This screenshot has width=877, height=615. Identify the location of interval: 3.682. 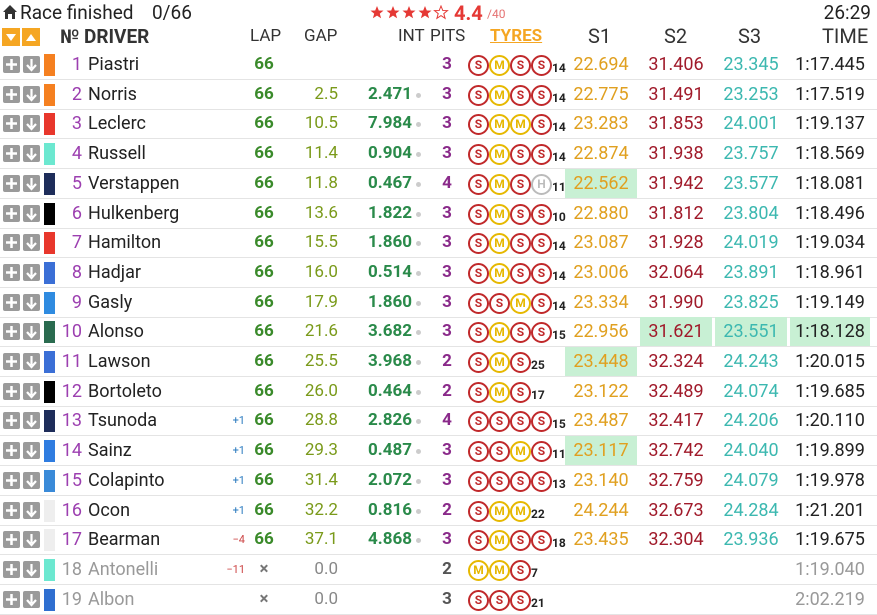
(390, 331).